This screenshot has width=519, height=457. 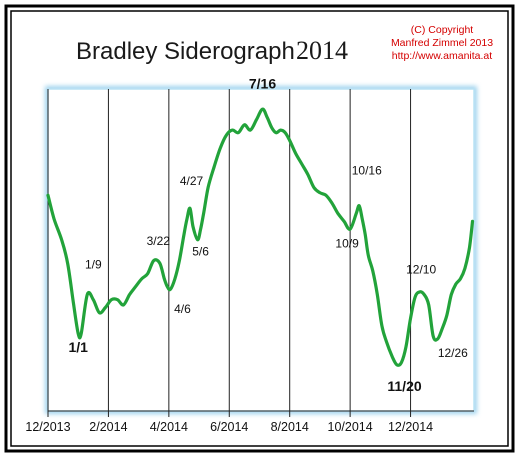 What do you see at coordinates (421, 270) in the screenshot?
I see `turning-point-label: 12/10` at bounding box center [421, 270].